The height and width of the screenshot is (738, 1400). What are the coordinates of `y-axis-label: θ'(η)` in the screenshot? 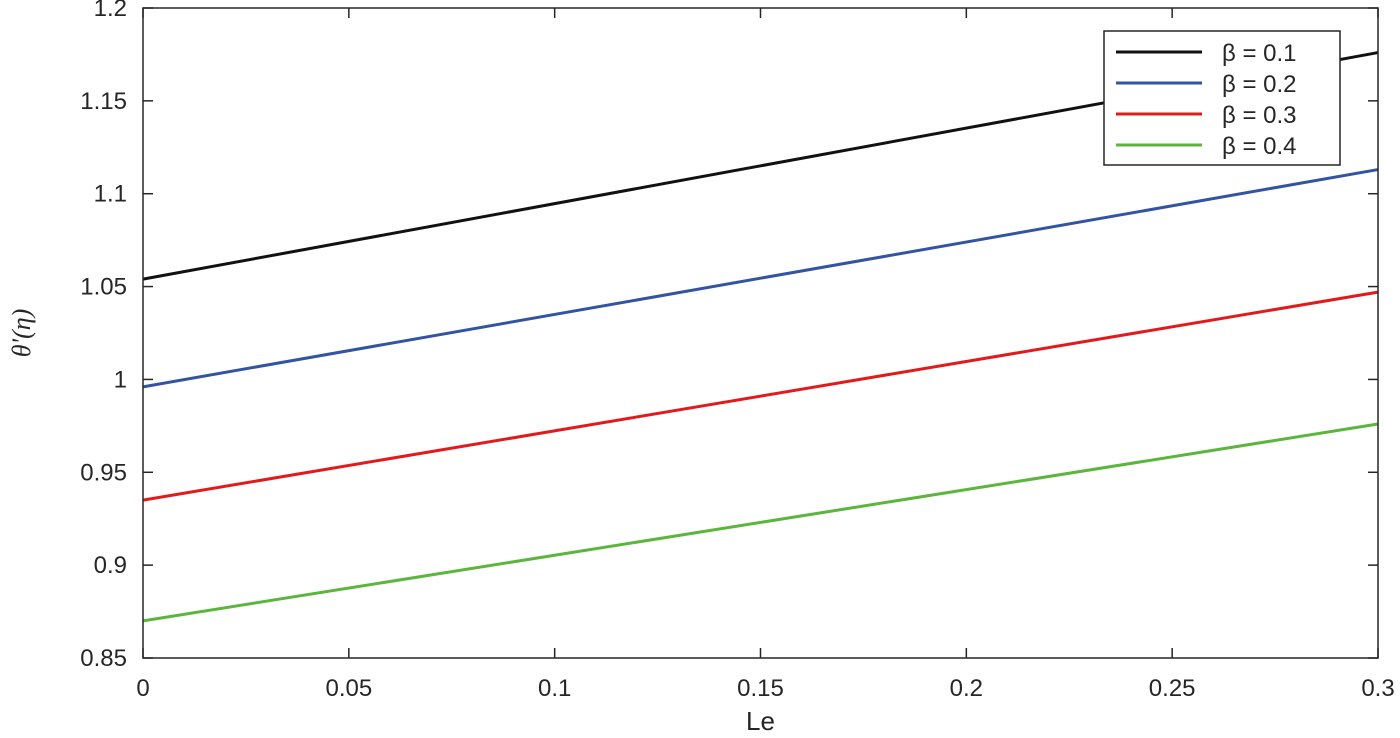 It's located at (21, 333).